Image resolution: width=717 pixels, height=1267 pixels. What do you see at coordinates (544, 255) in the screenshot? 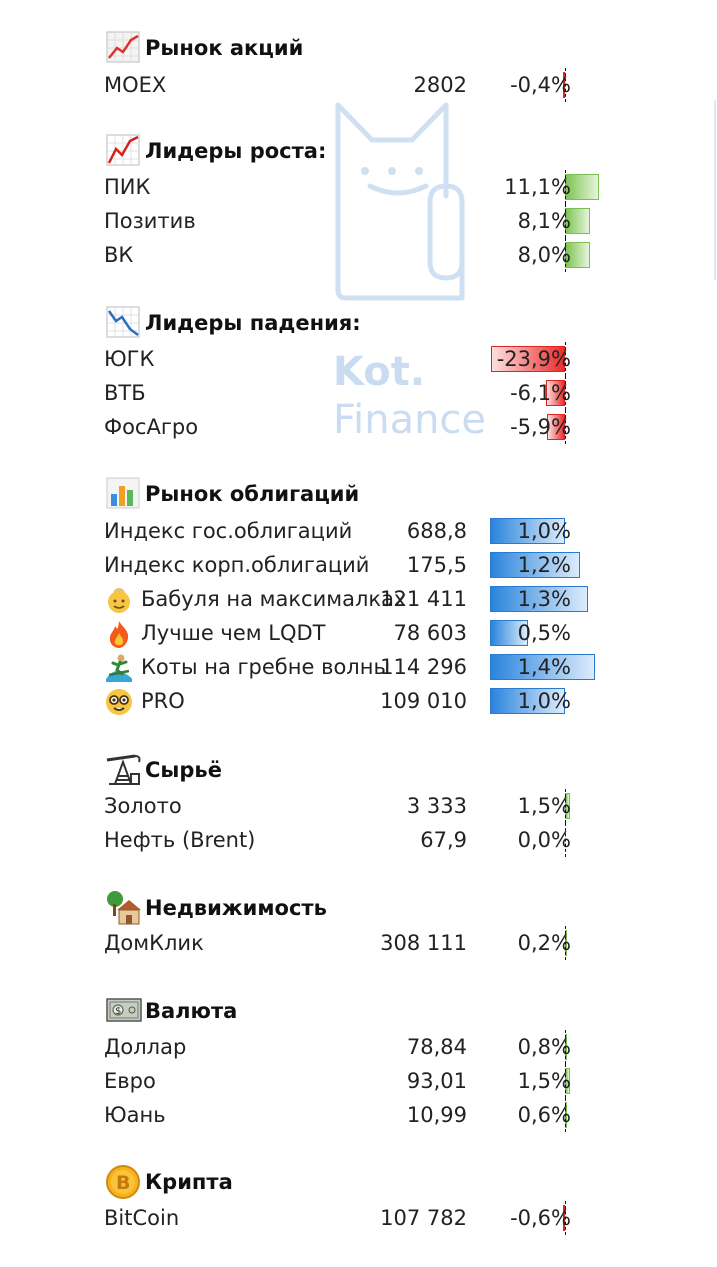
I see `row-change: 8,0%` at bounding box center [544, 255].